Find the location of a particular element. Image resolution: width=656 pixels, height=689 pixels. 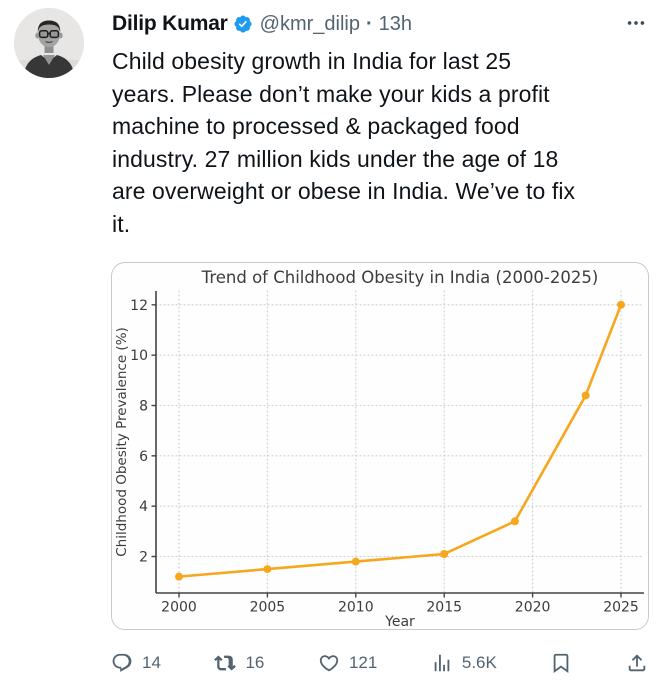

y-tick-label: 4 is located at coordinates (143, 507).